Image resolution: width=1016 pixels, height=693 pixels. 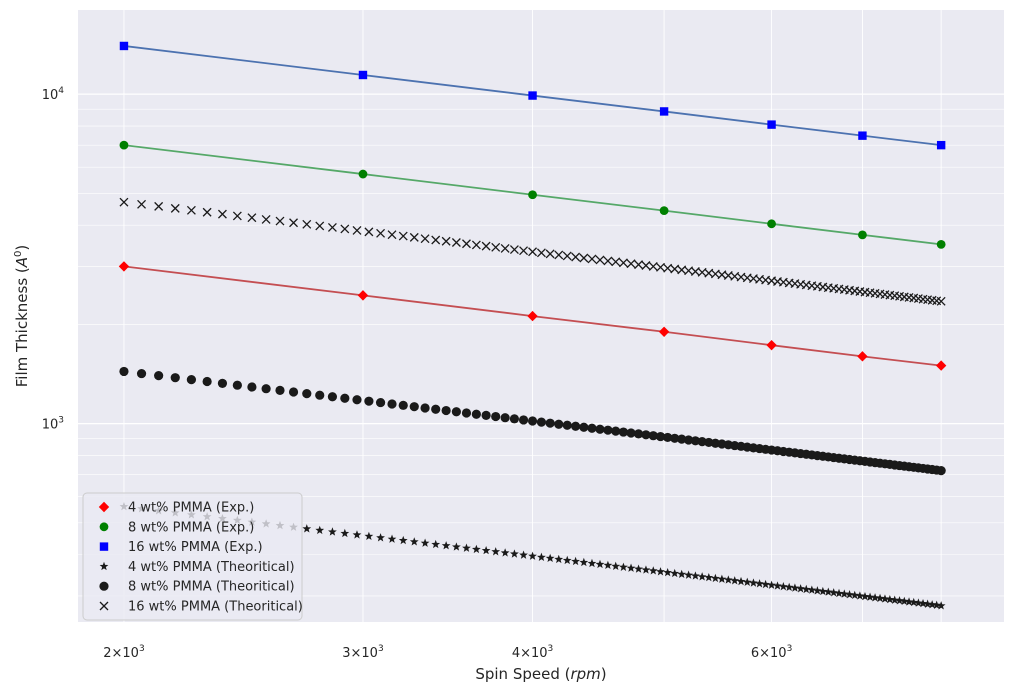 I want to click on x-tick-label: 3×103, so click(x=362, y=652).